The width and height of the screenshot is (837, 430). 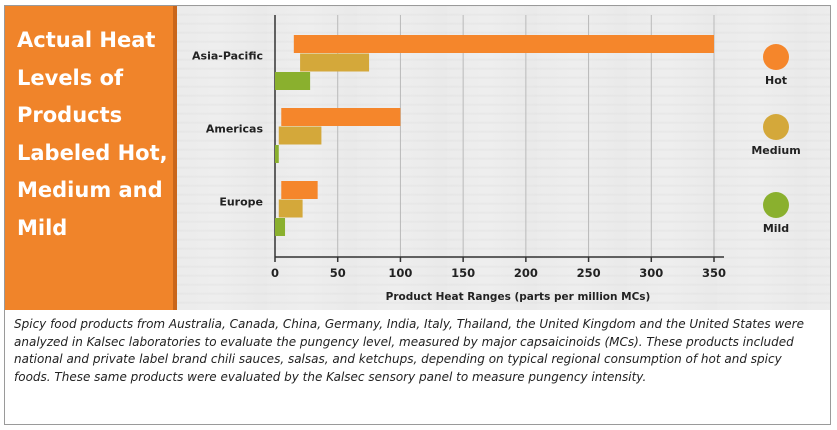 I want to click on x-ticks: 0 50 100 150 200 250 300 350, so click(x=498, y=268).